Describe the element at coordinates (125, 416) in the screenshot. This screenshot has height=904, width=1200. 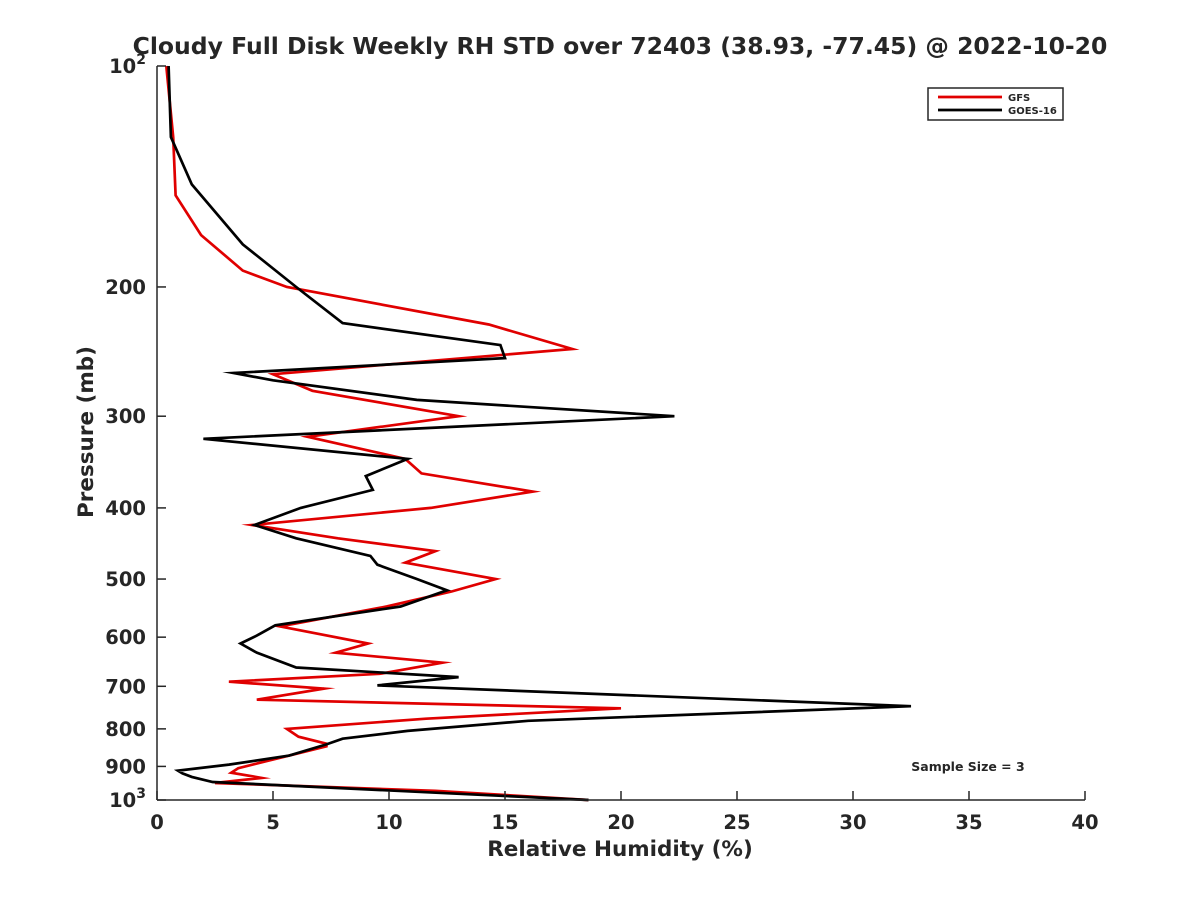
I see `y-tick-label: 300` at that location.